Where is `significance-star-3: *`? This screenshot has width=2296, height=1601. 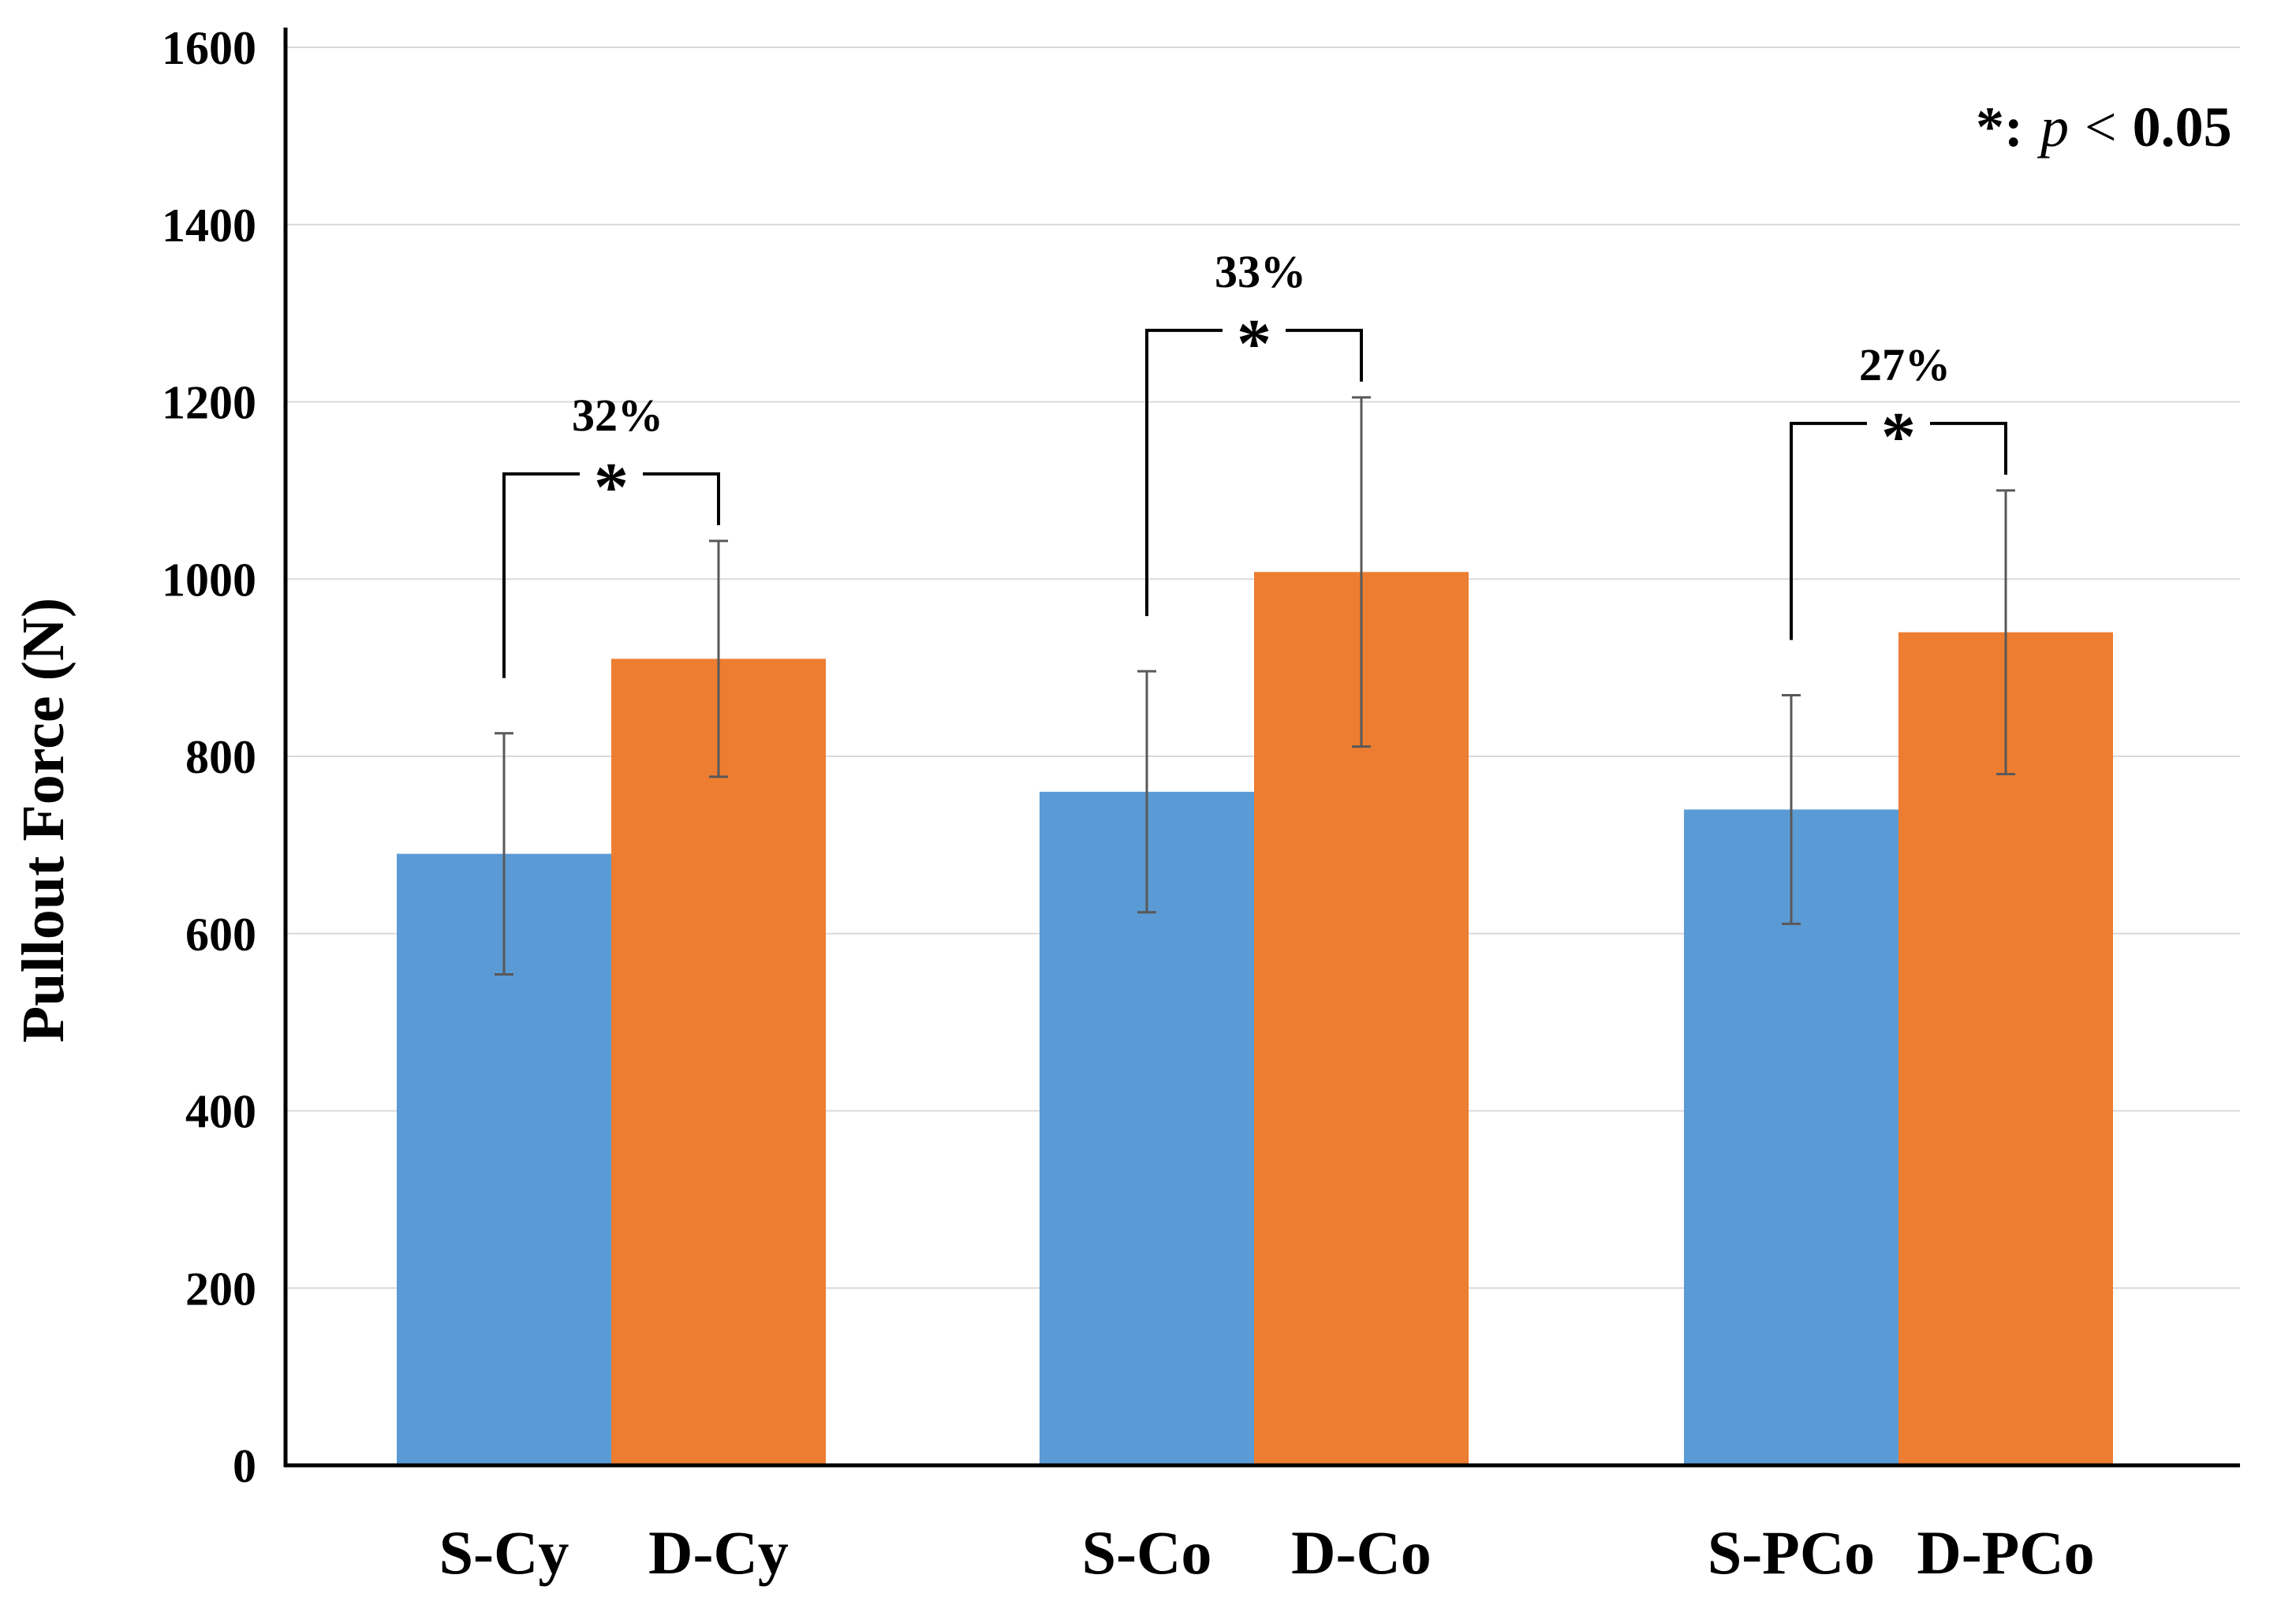
significance-star-3: * is located at coordinates (1898, 437).